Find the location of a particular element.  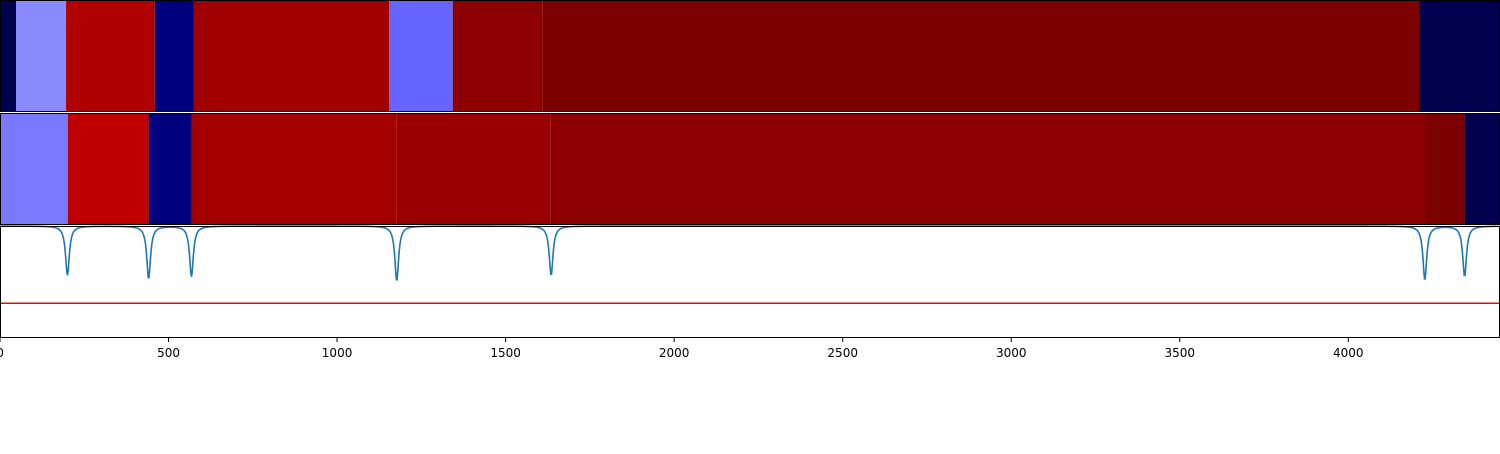

x-tick-label-7: 3000 is located at coordinates (1011, 353).